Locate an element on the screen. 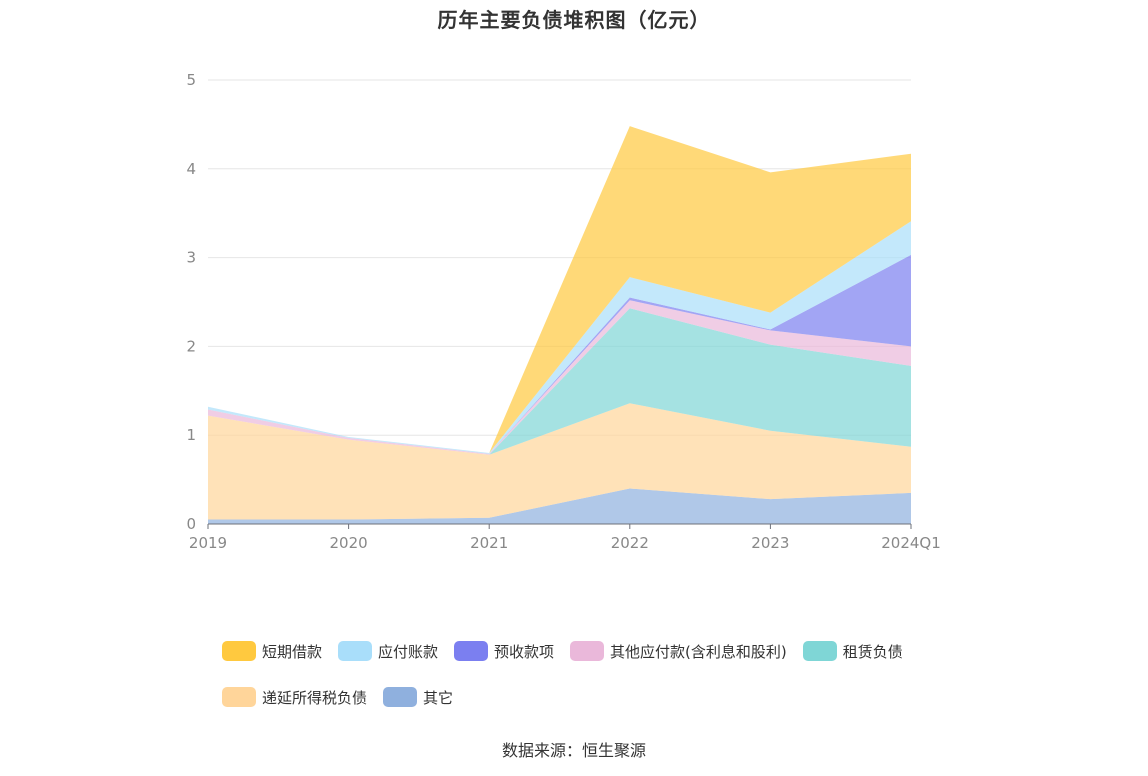 Image resolution: width=1148 pixels, height=776 pixels. legend-item: 应付账款 is located at coordinates (388, 651).